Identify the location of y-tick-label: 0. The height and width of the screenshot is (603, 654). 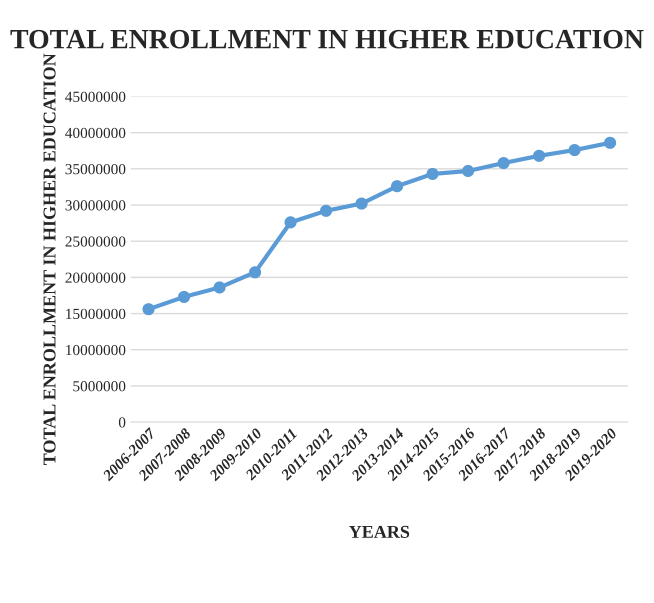
(122, 422).